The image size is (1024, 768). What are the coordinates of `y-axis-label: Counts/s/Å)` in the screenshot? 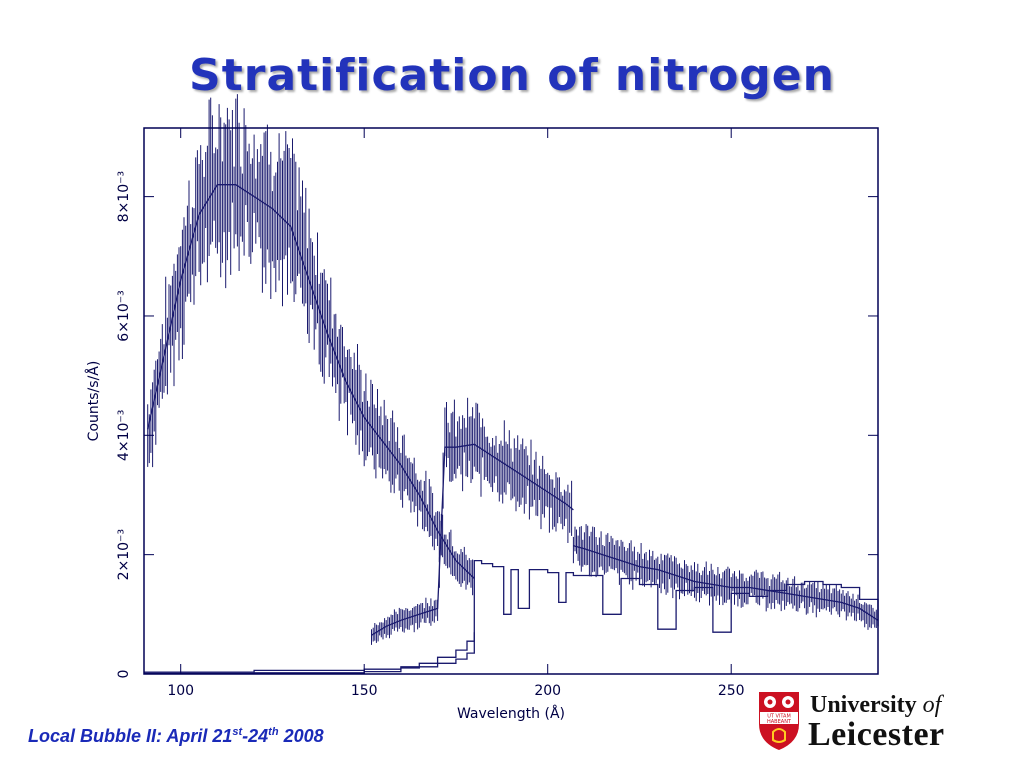 It's located at (93, 401).